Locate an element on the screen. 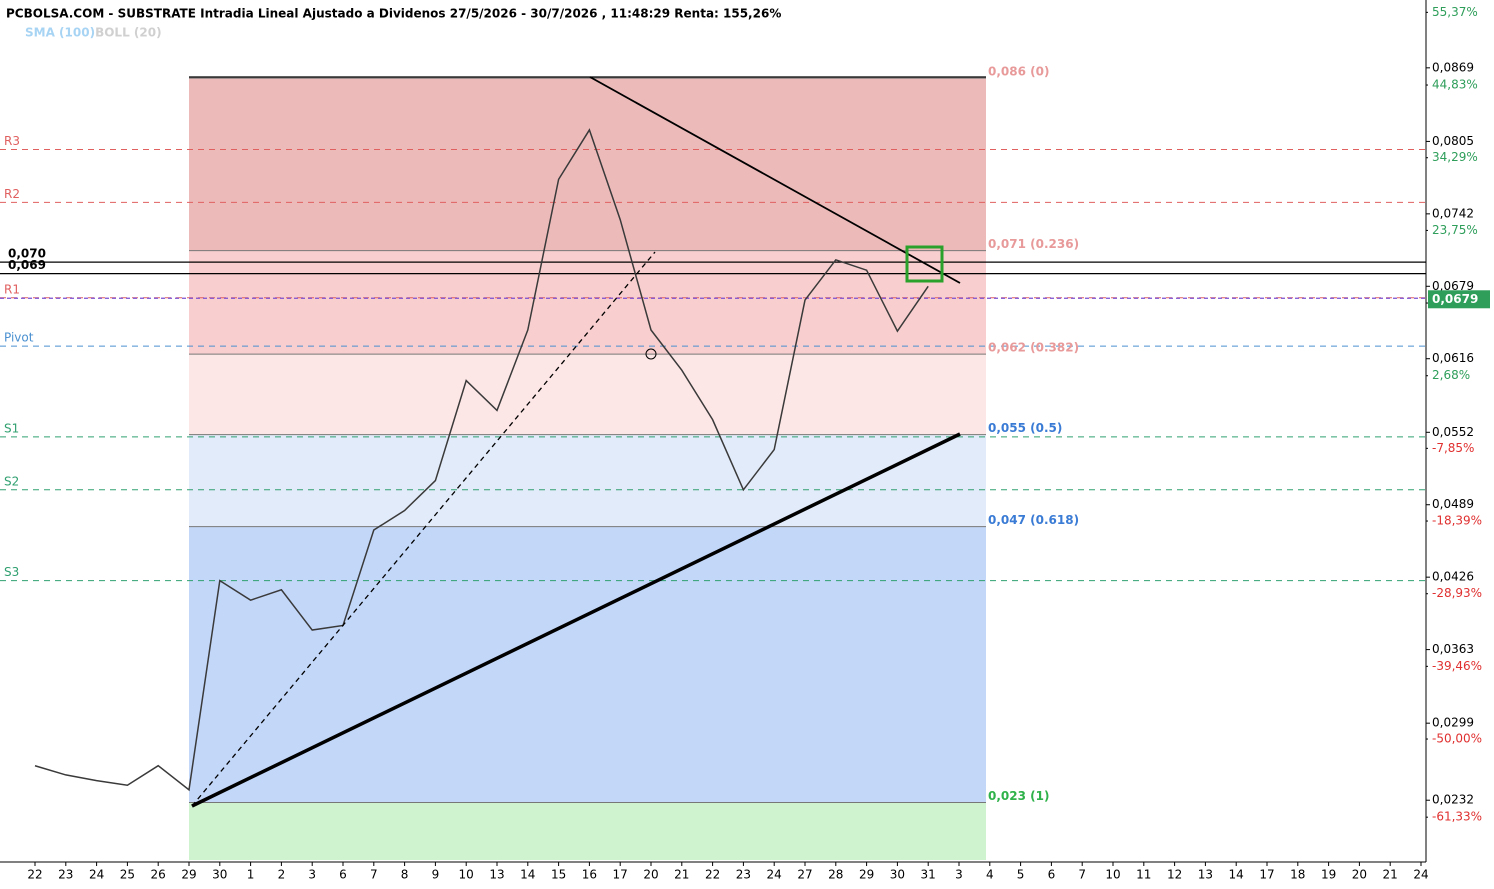 This screenshot has height=889, width=1494. y2-tick-label: -18,39% is located at coordinates (1457, 521).